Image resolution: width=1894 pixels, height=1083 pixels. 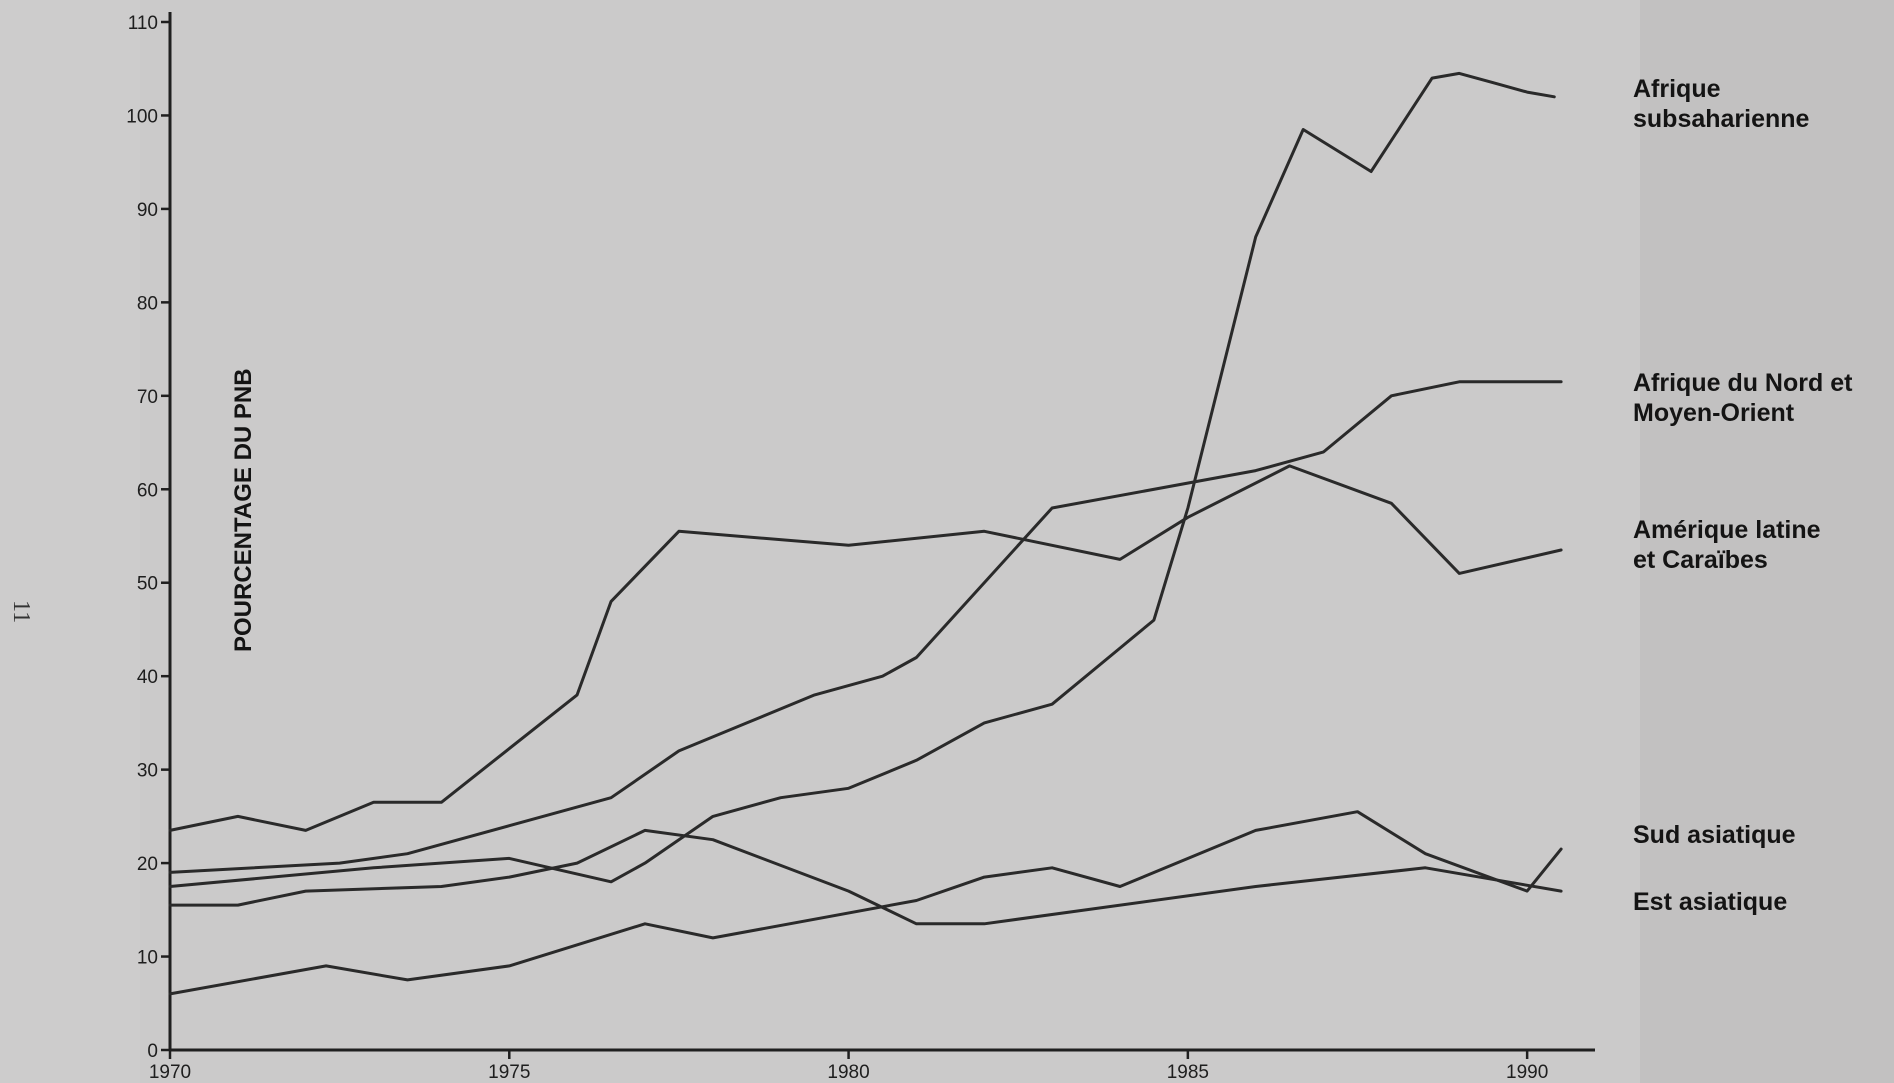 I want to click on series-label-sud-asiatique: Sud asiatique, so click(x=1714, y=835).